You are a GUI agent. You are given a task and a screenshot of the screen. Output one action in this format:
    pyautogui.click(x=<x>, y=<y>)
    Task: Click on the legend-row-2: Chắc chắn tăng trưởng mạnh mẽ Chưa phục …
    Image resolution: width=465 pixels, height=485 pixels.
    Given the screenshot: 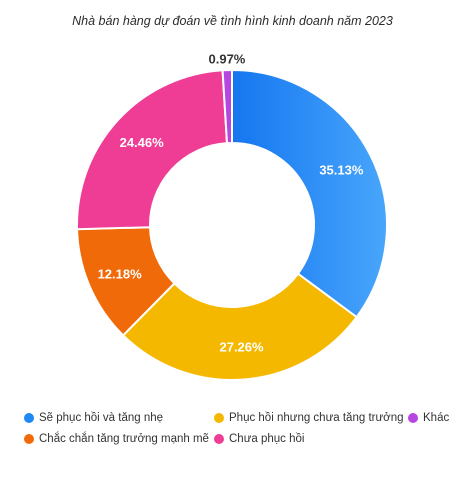 What is the action you would take?
    pyautogui.click(x=239, y=438)
    